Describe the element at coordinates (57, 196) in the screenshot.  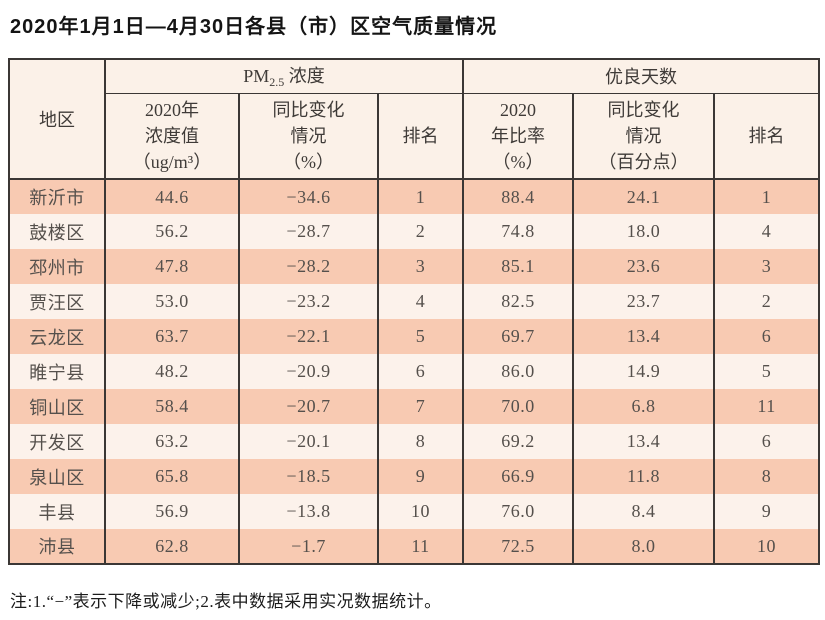
I see `region-cell: 新沂市` at that location.